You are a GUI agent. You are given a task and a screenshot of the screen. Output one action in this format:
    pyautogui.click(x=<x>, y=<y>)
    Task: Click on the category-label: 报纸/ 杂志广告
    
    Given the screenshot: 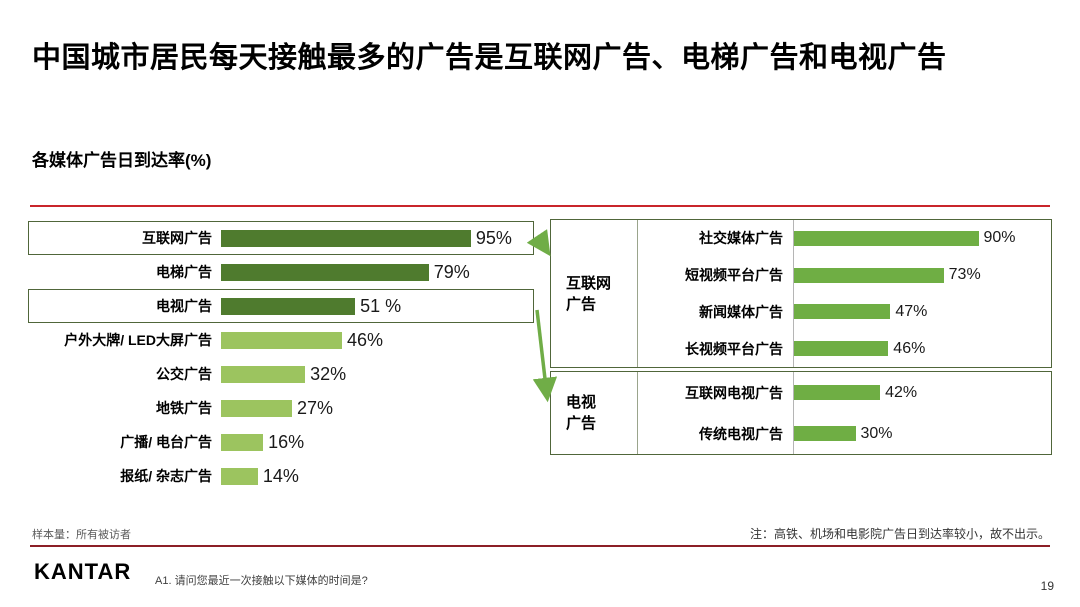 What is the action you would take?
    pyautogui.click(x=166, y=476)
    